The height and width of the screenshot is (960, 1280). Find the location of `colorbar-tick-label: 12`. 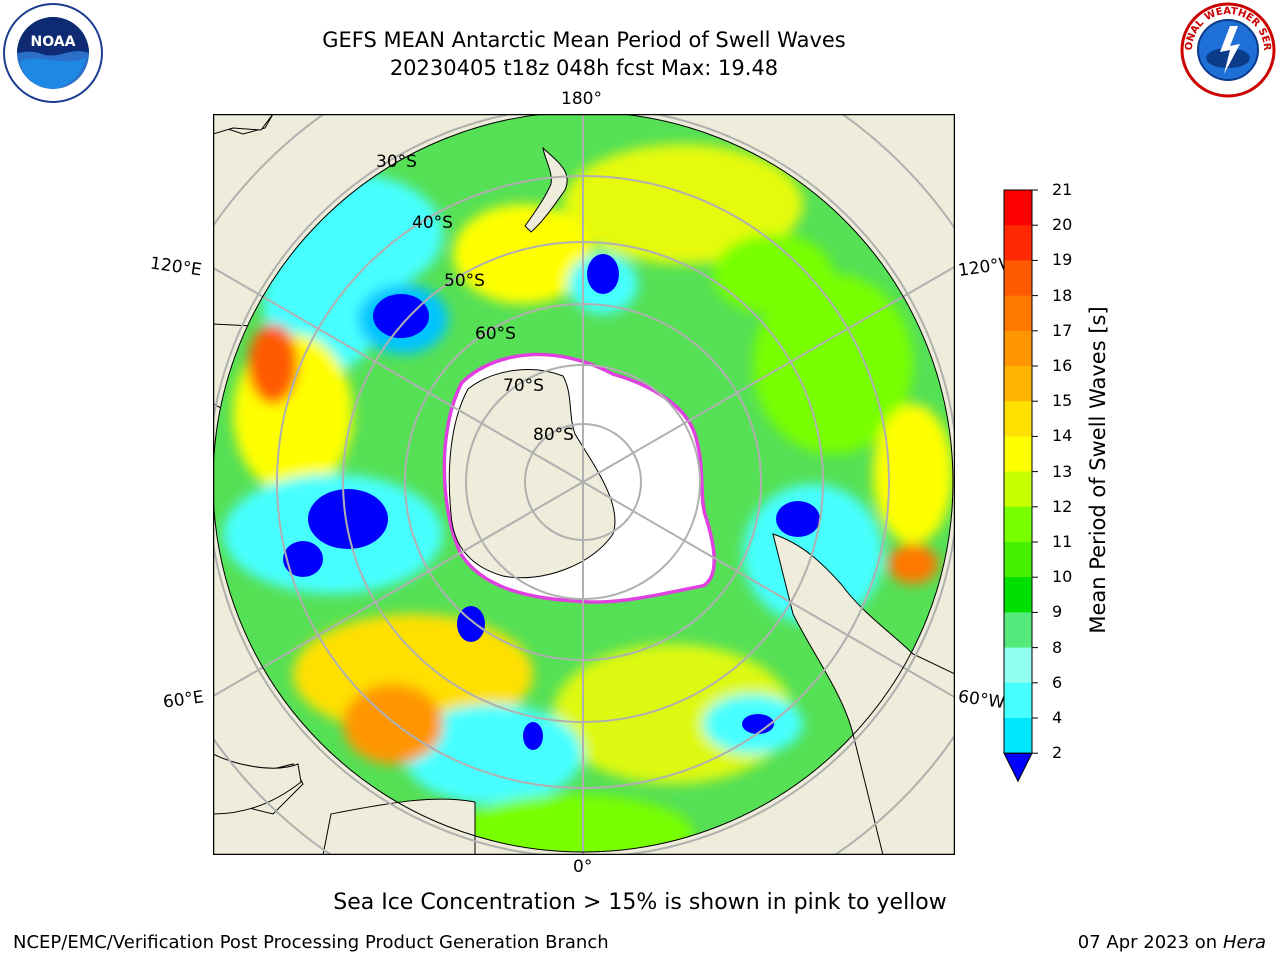

colorbar-tick-label: 12 is located at coordinates (1062, 506).